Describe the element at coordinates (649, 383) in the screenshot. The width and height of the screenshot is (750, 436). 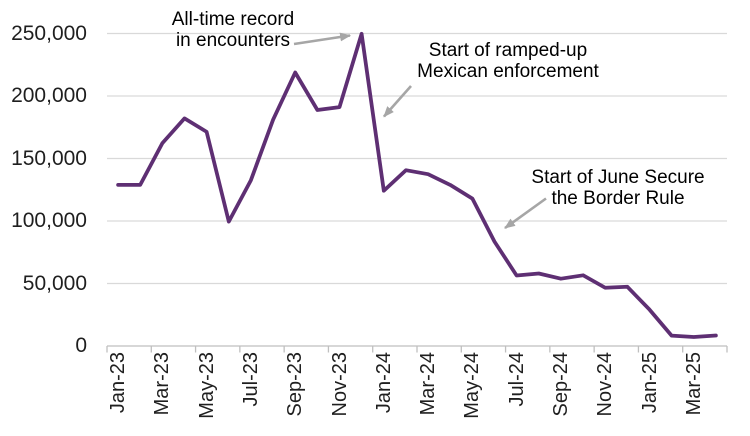
I see `x-tick-label: Jan-25` at that location.